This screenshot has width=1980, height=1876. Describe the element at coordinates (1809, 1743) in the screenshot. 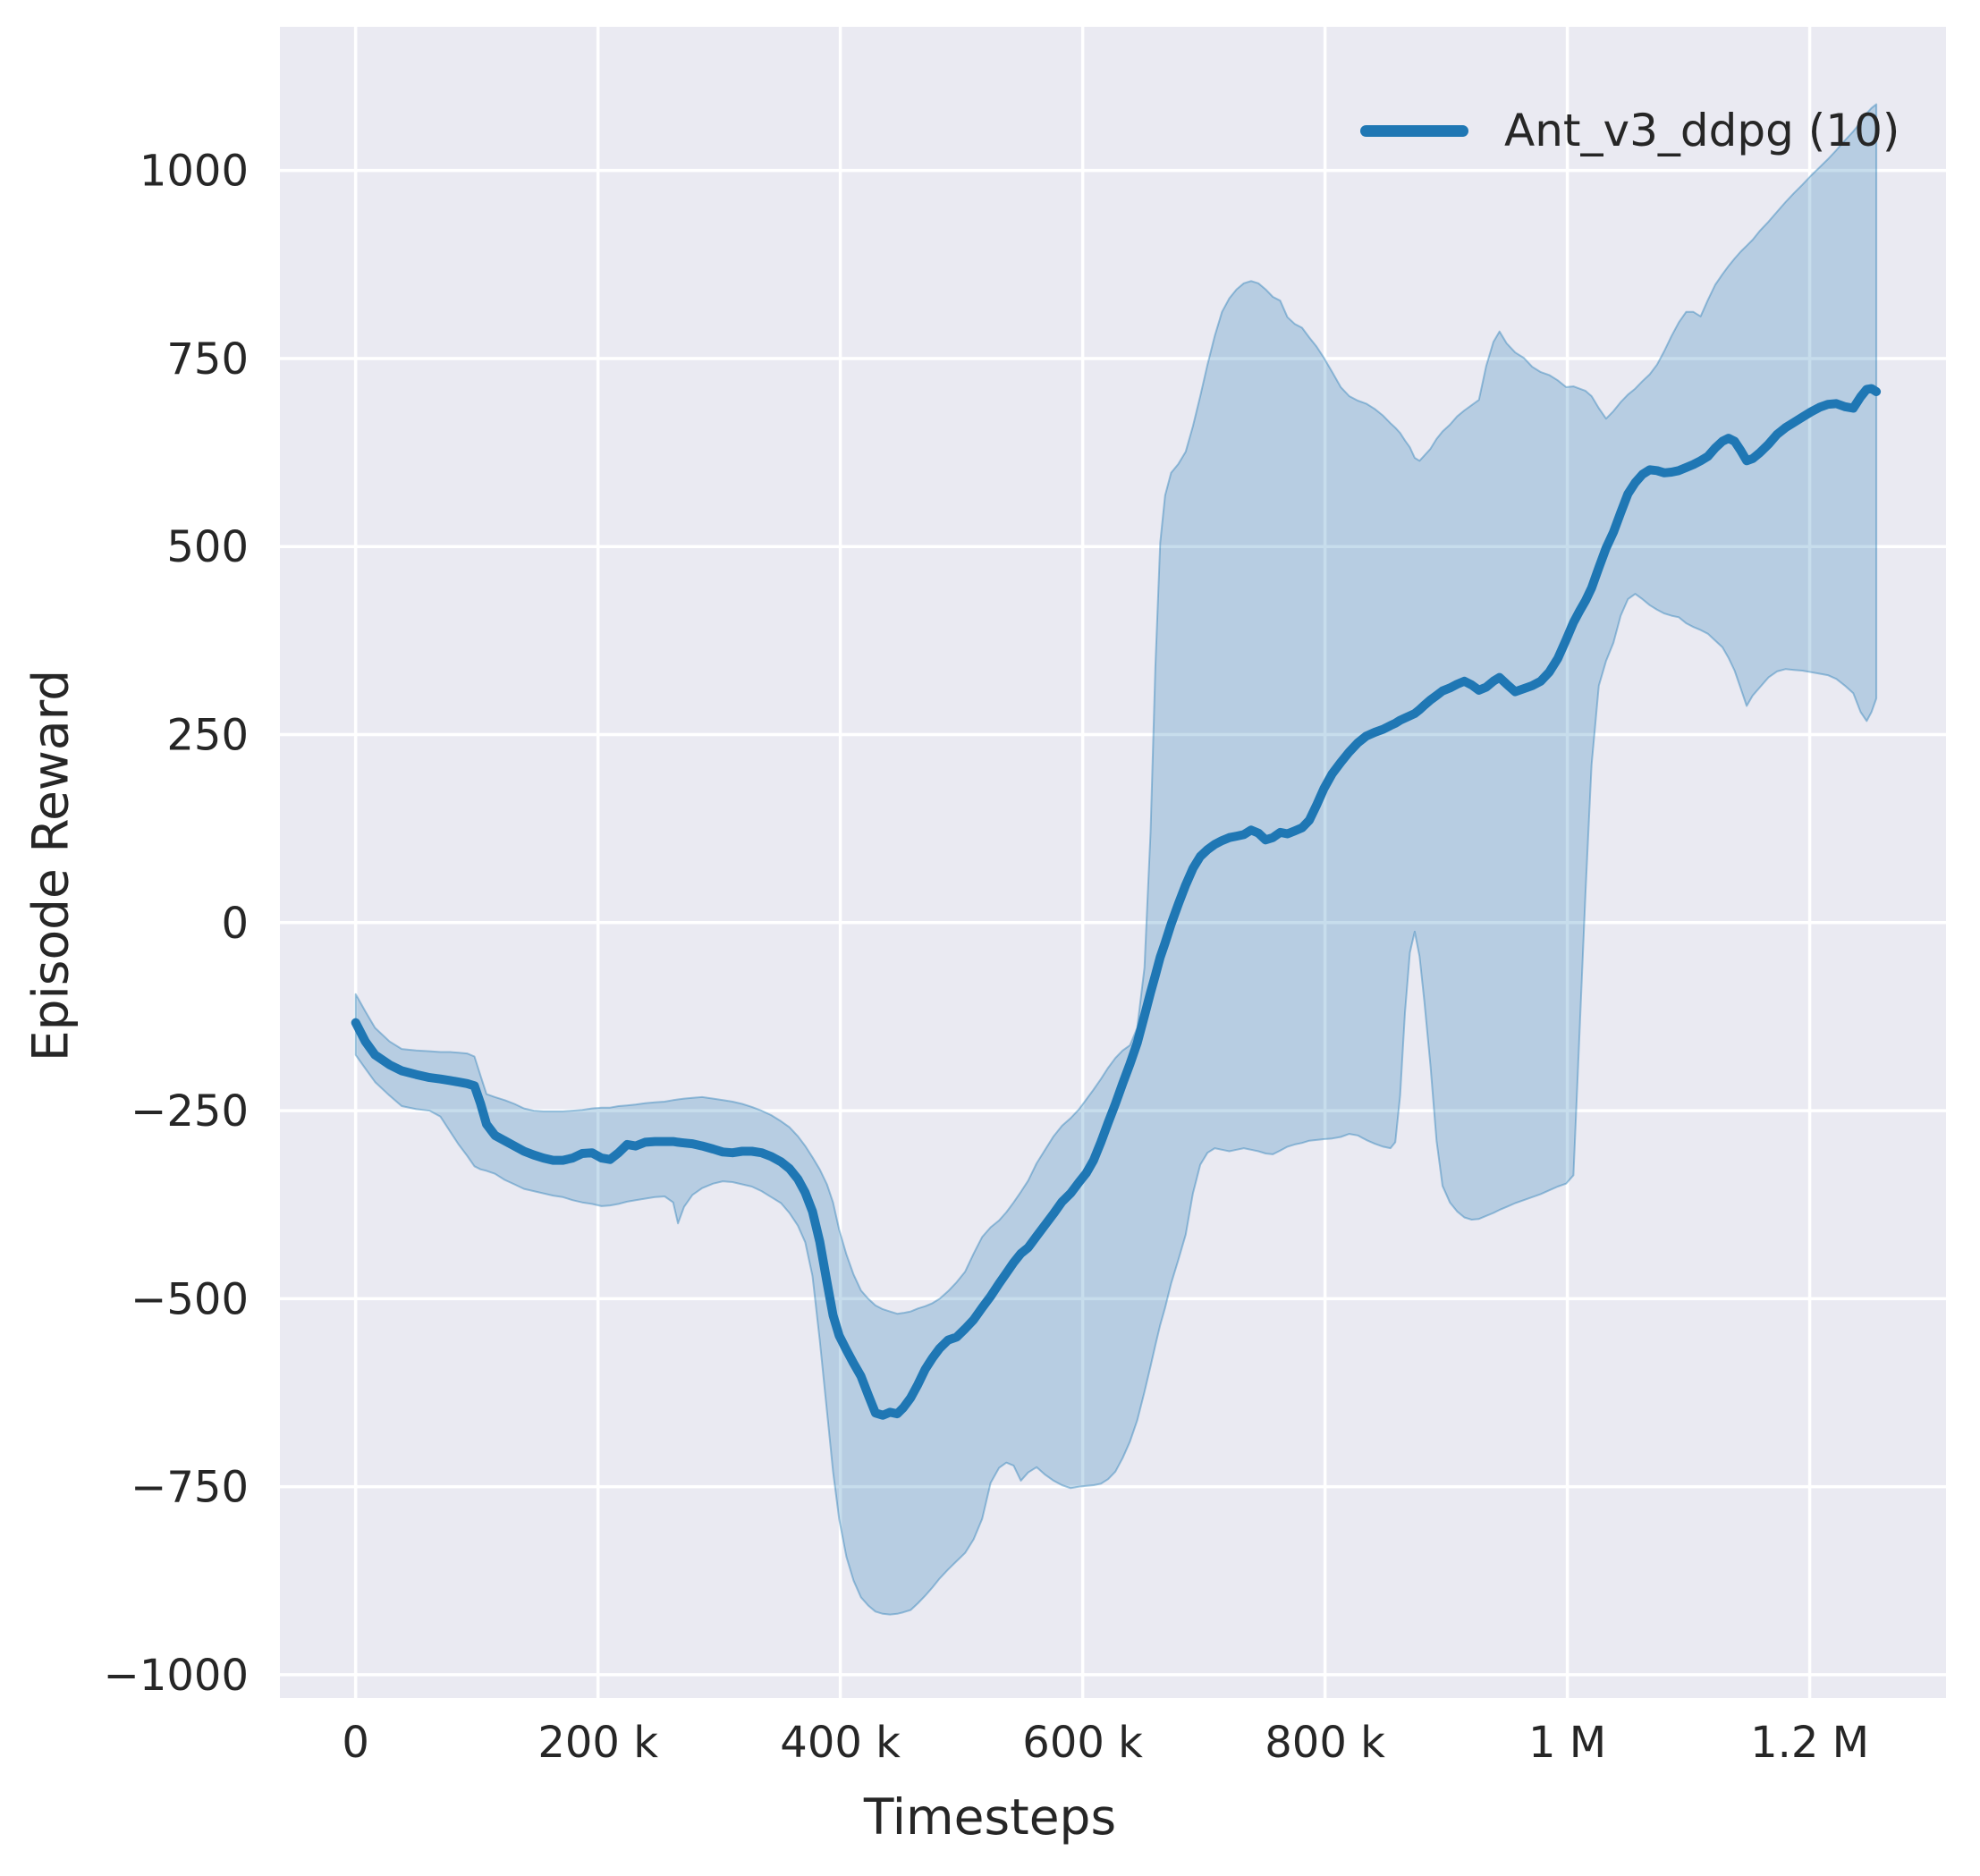

I see `x-tick-label: 1.2 M` at that location.